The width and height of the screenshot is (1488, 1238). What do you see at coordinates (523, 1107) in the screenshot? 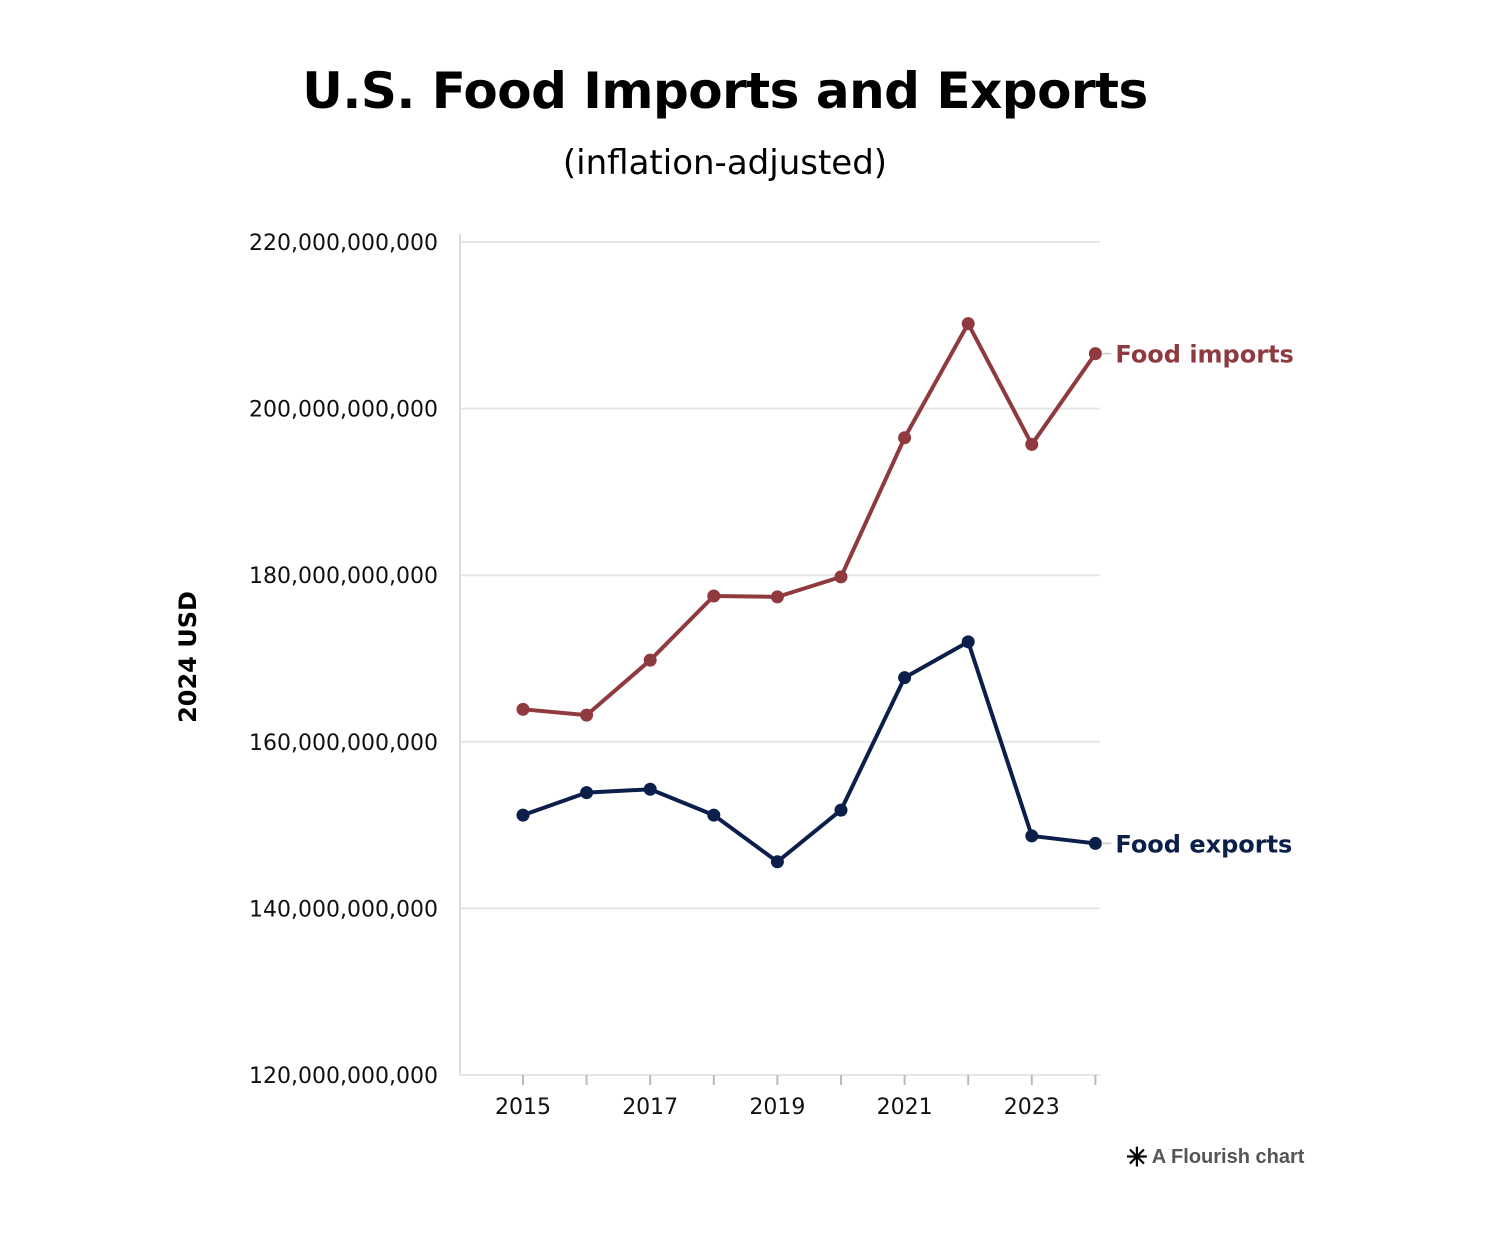
I see `x-tick-label: 2015` at bounding box center [523, 1107].